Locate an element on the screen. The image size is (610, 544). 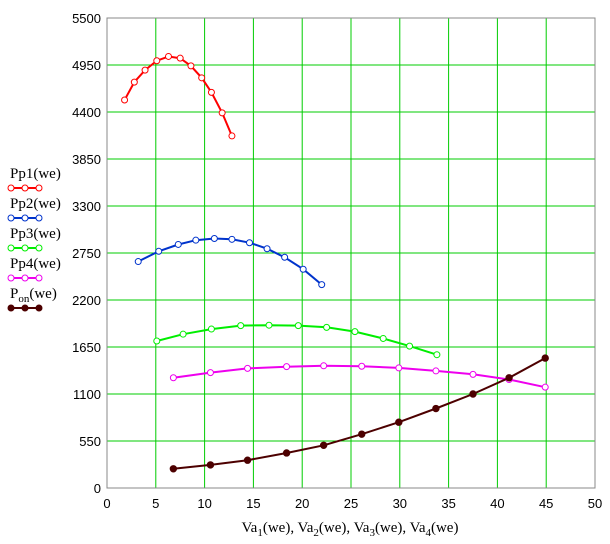
y-tick-label: 2200 is located at coordinates (86, 300).